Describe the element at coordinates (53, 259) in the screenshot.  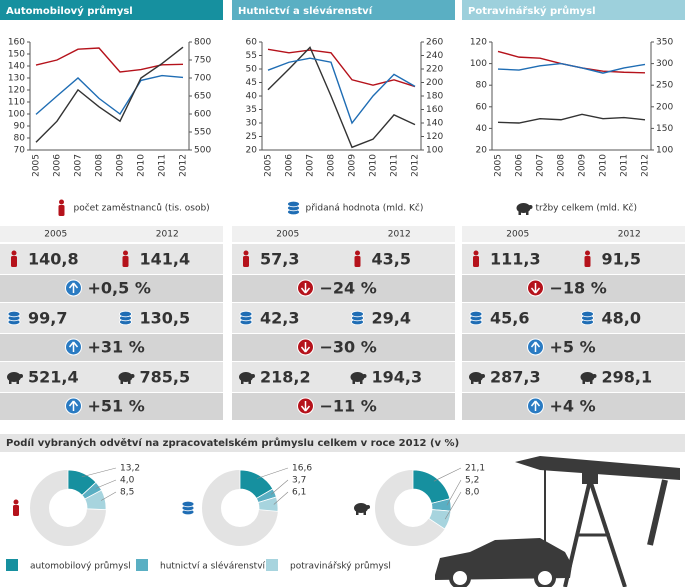
I see `value: 140,8` at that location.